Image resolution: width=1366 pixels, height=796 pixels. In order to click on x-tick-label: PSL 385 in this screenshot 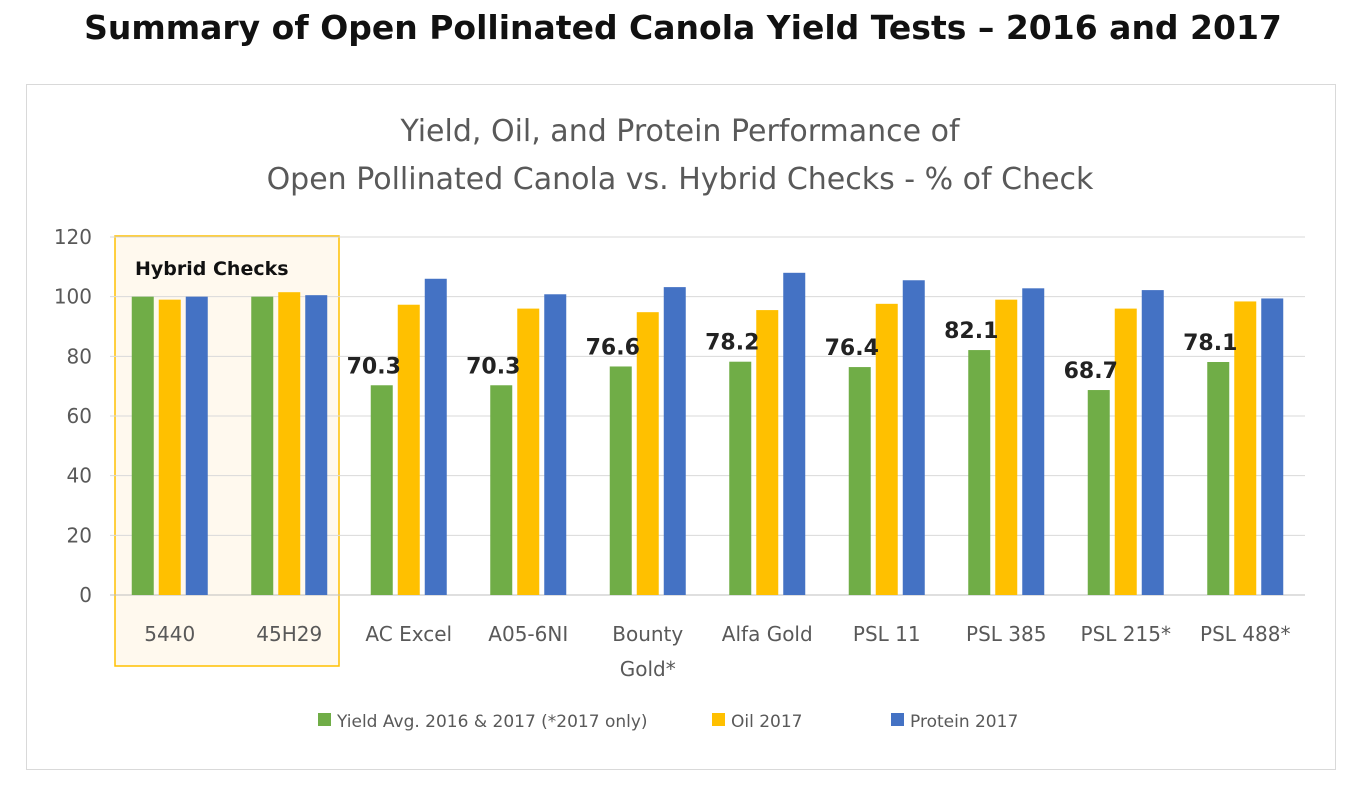, I will do `click(1006, 634)`.